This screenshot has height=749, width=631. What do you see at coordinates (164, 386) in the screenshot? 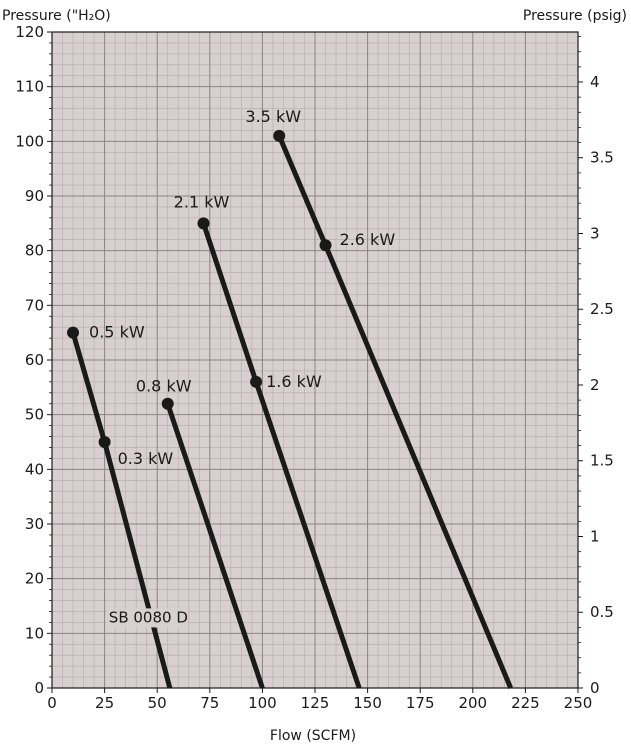
I see `point-label: 0.8 kW` at bounding box center [164, 386].